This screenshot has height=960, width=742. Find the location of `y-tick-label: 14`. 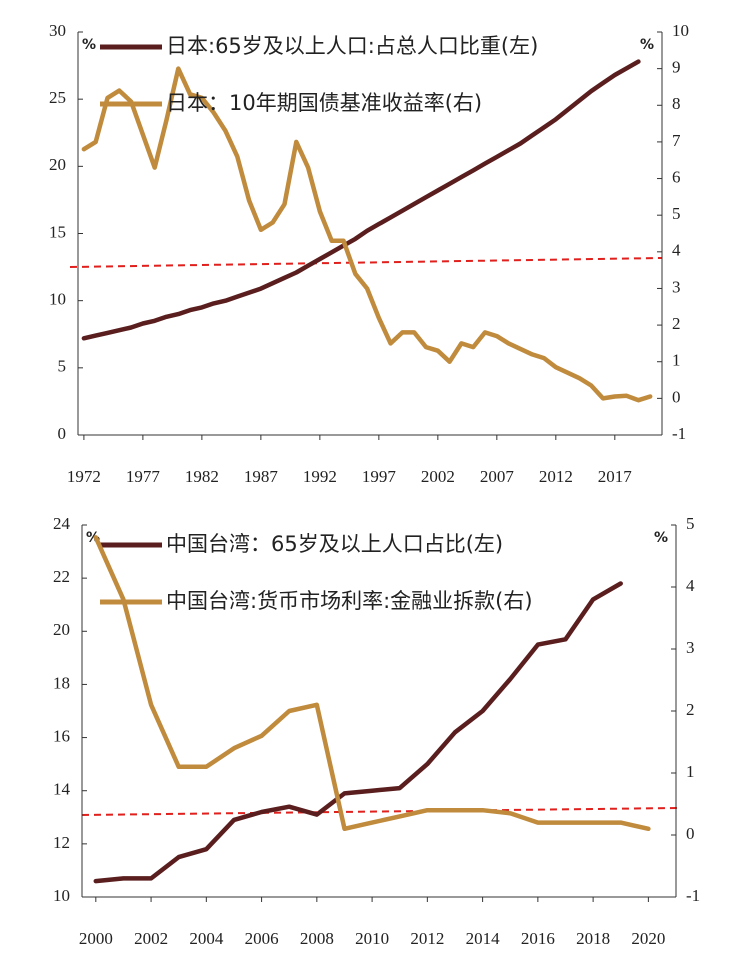

y-tick-label: 14 is located at coordinates (62, 789).